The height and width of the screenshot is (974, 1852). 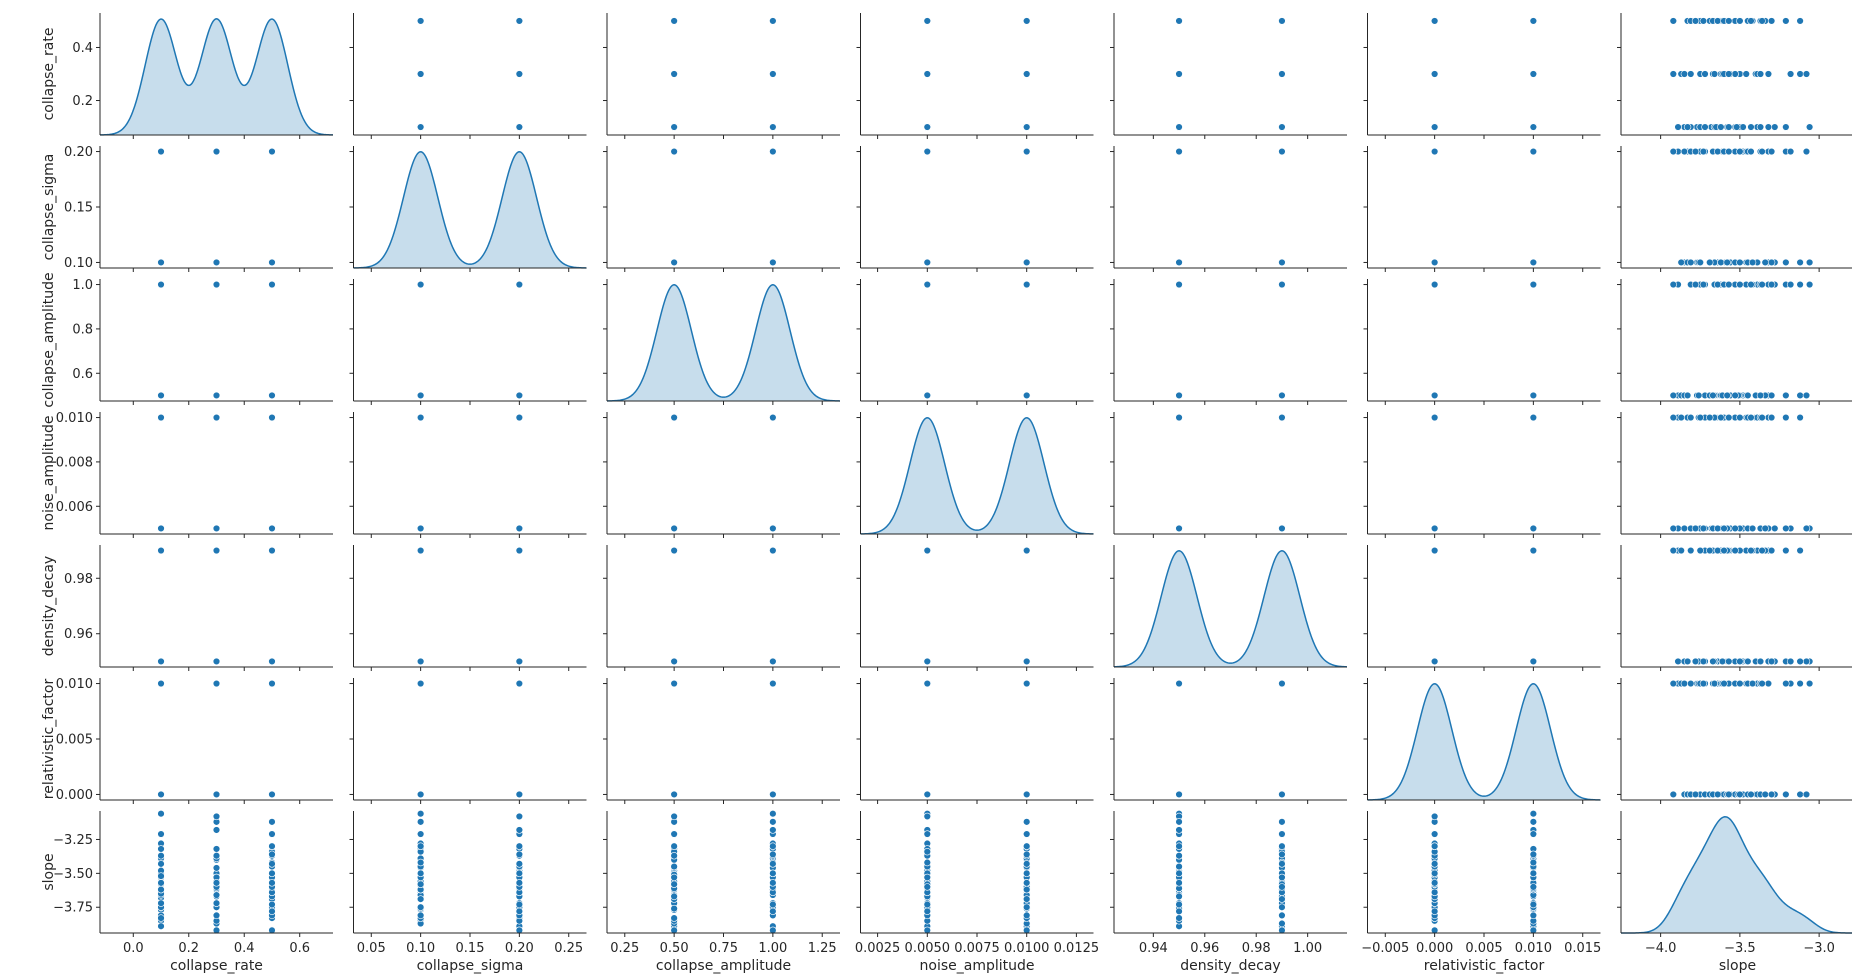 I want to click on y-tick-label: 0.96, so click(x=78, y=634).